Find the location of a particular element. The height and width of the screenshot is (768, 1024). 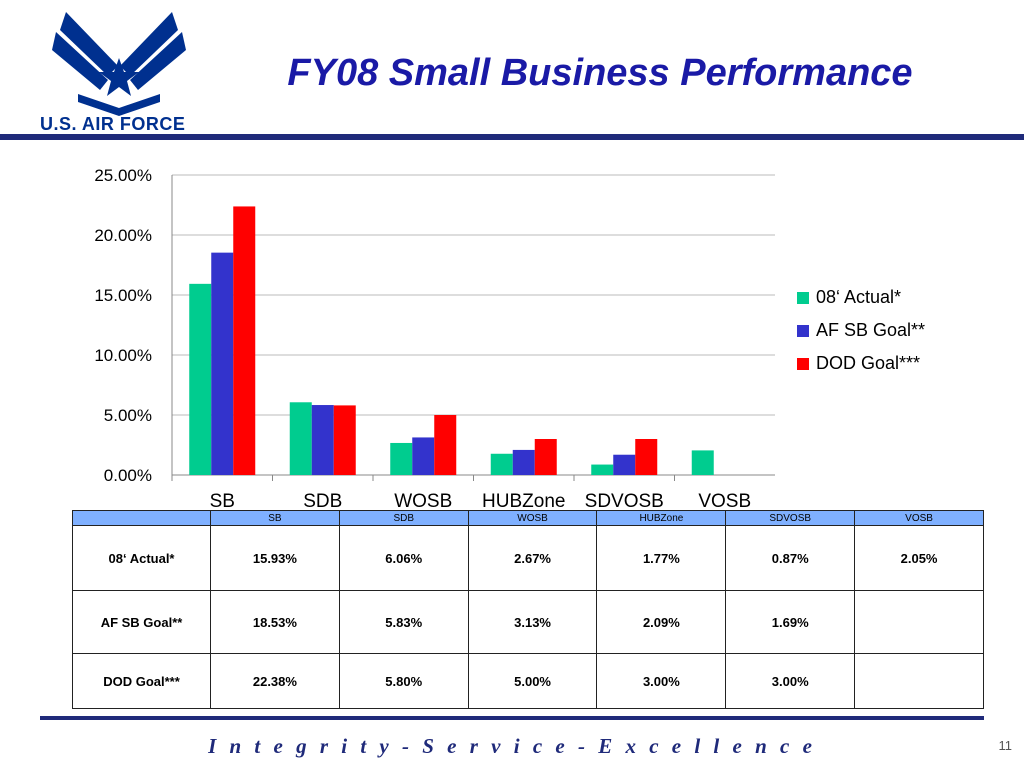

x-tick-label: WOSB is located at coordinates (423, 500).